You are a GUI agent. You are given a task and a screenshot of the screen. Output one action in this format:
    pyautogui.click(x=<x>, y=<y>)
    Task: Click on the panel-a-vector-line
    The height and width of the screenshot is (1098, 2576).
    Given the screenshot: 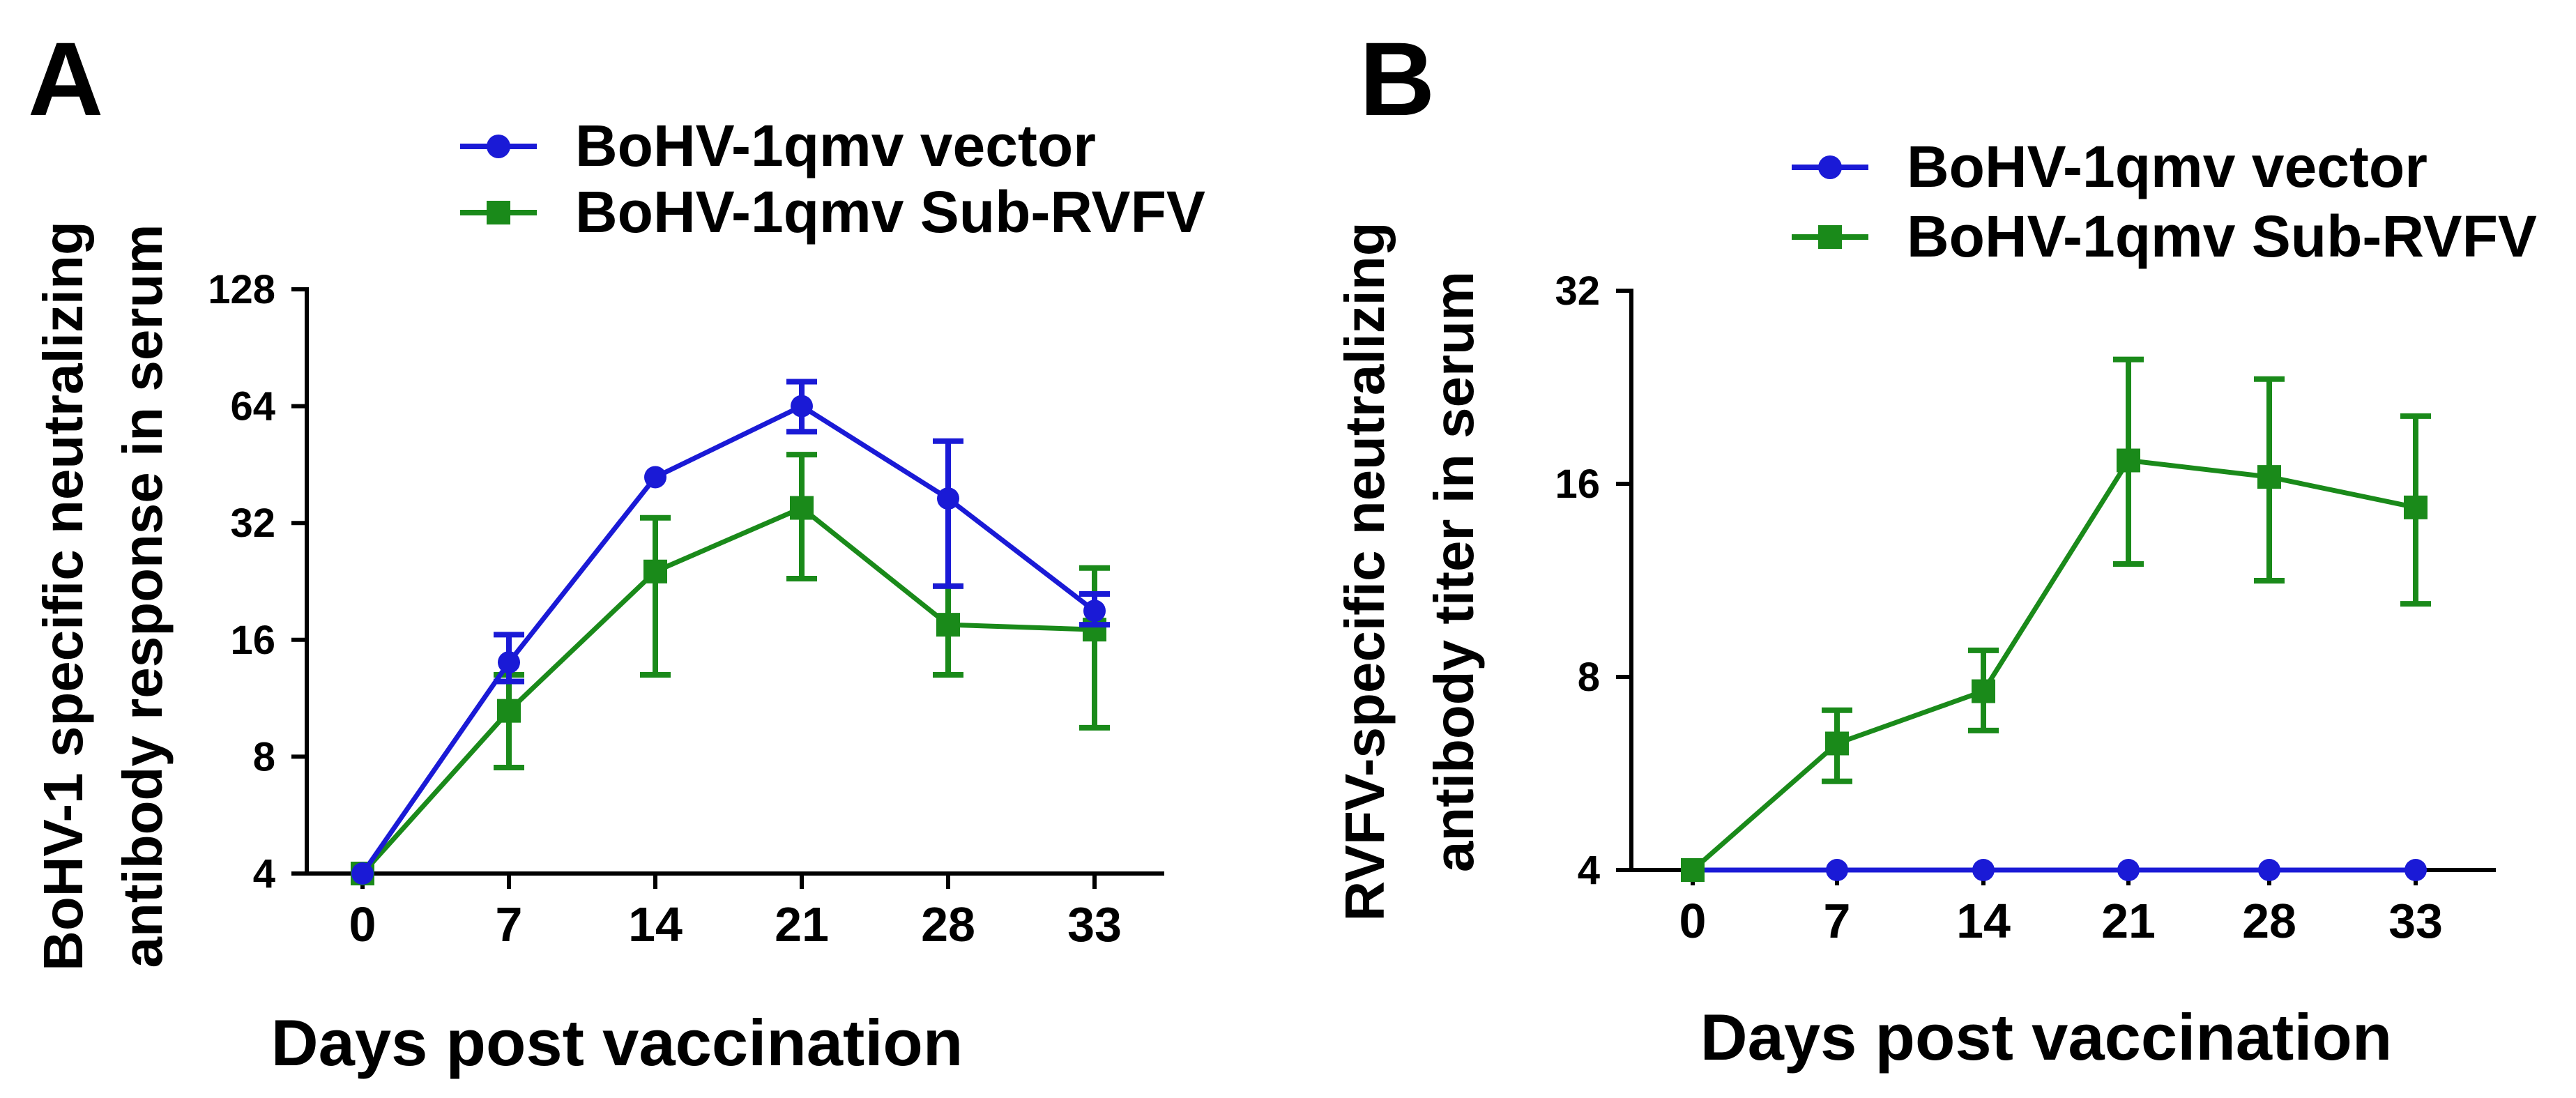 What is the action you would take?
    pyautogui.click(x=729, y=639)
    